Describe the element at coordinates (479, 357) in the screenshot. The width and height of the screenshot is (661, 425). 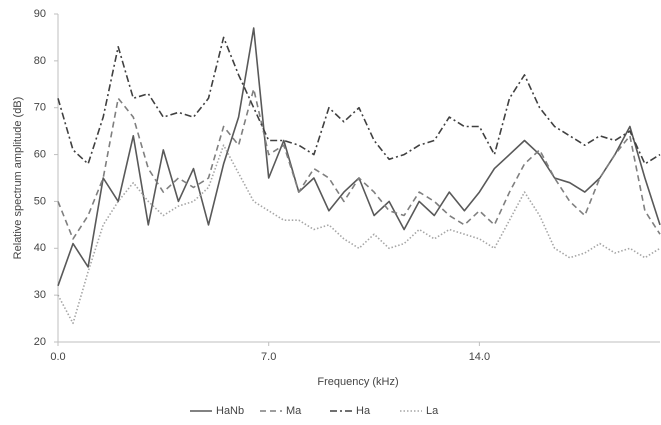
I see `x-tick-label: 14.0` at that location.